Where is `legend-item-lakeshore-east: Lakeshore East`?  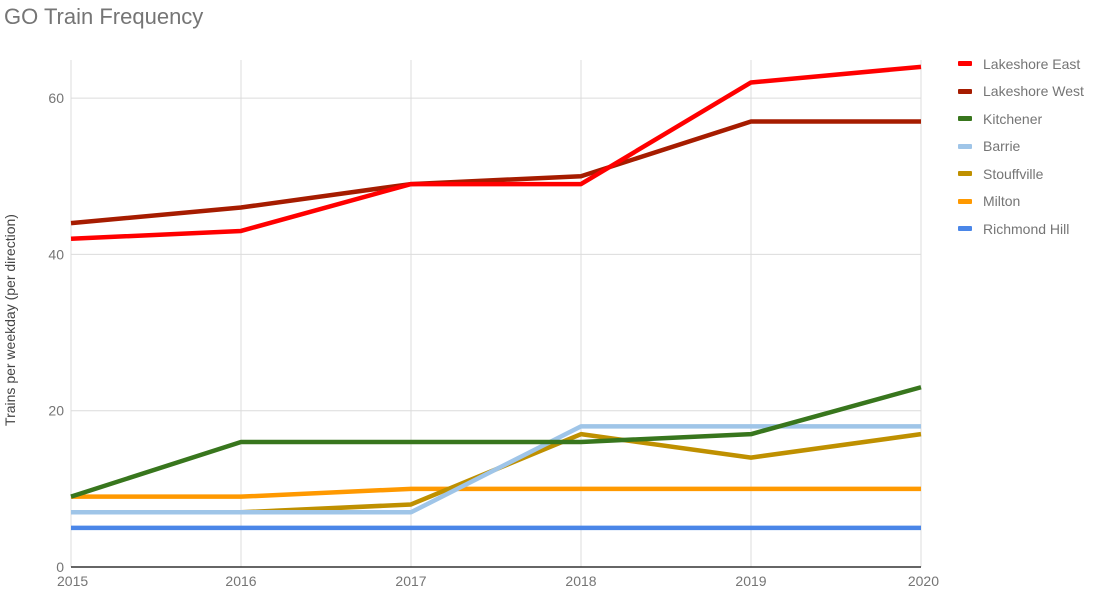
legend-item-lakeshore-east: Lakeshore East is located at coordinates (1021, 64).